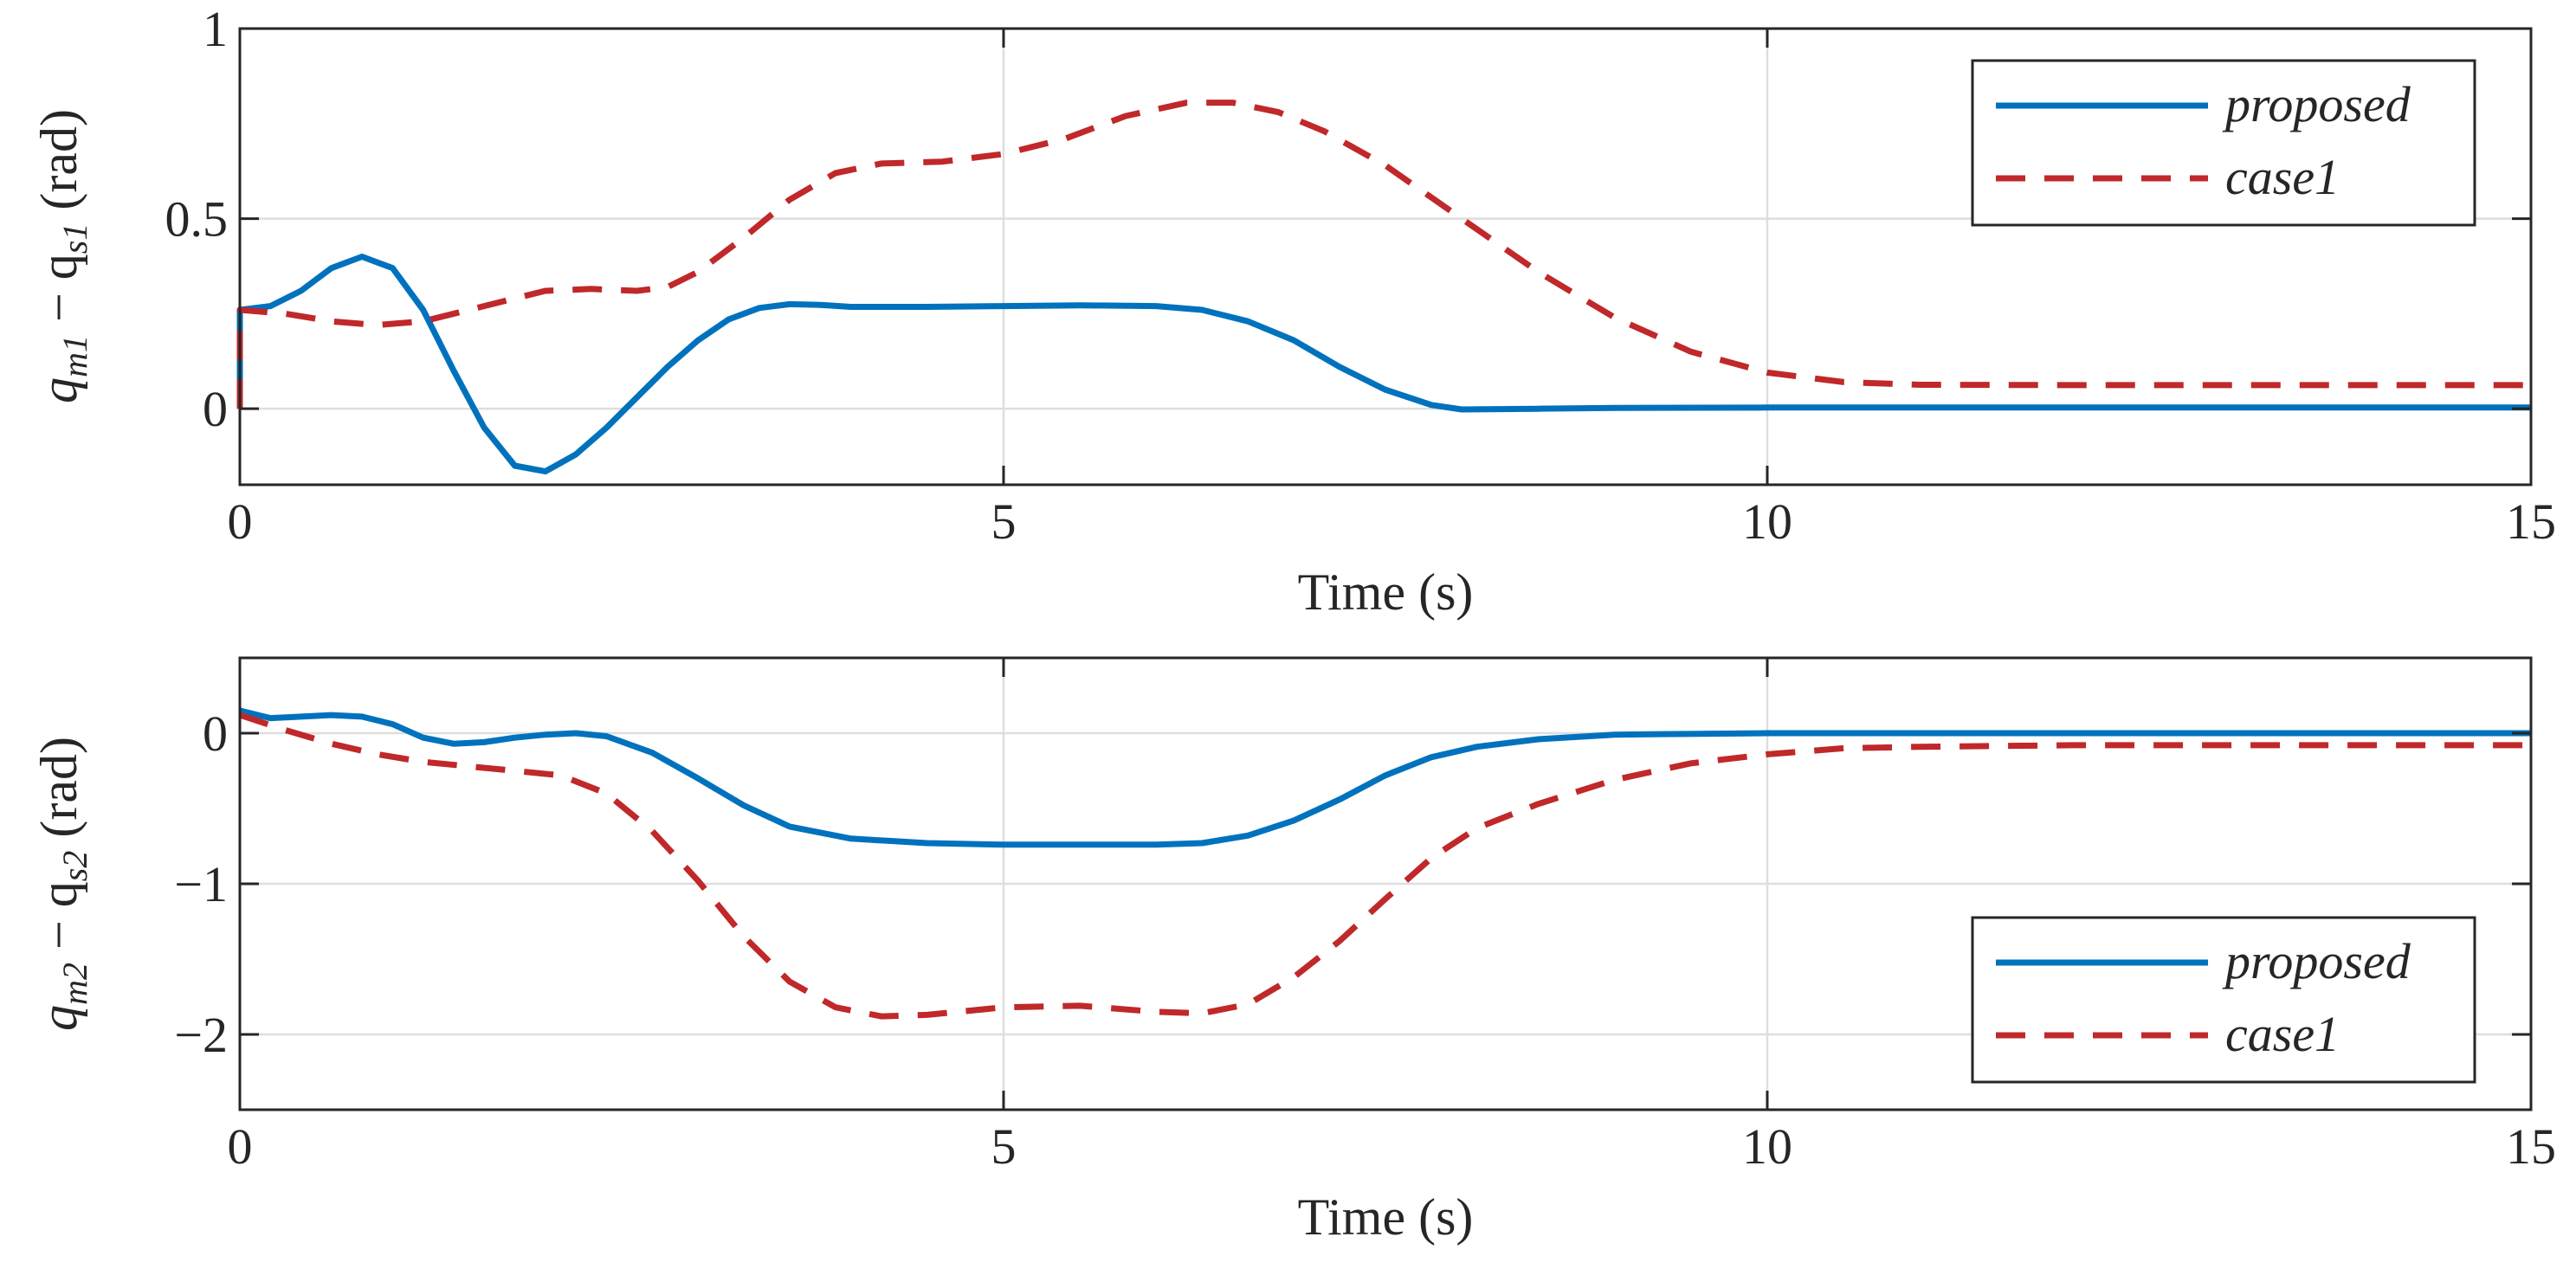 This screenshot has height=1269, width=2576. I want to click on top-x-axis-label: Time (s), so click(1386, 592).